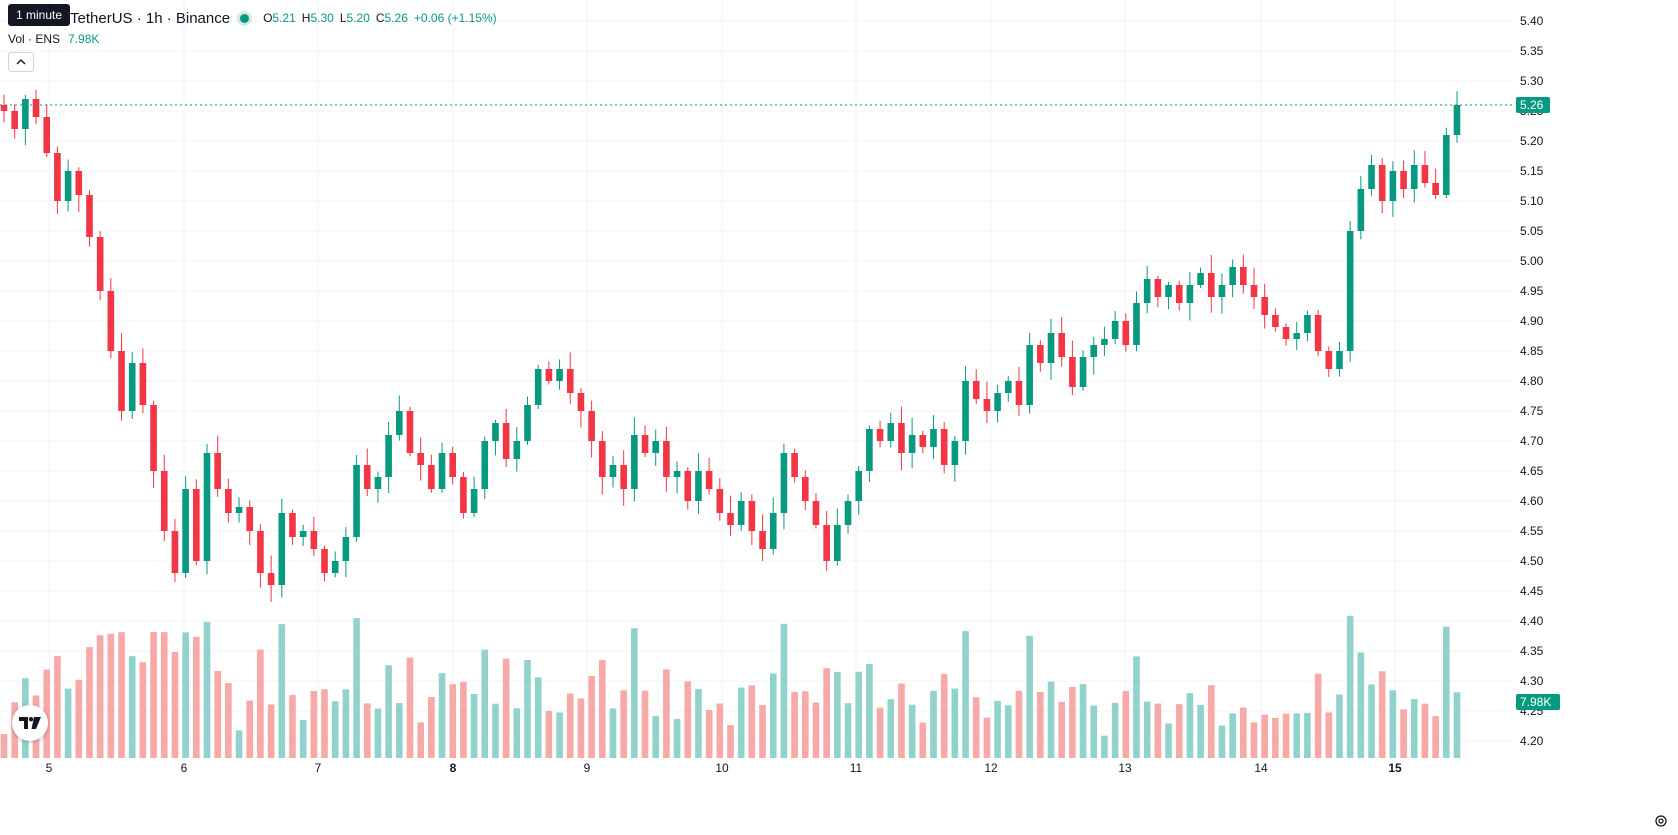 The width and height of the screenshot is (1678, 835). What do you see at coordinates (587, 768) in the screenshot?
I see `time-tick-label: 9` at bounding box center [587, 768].